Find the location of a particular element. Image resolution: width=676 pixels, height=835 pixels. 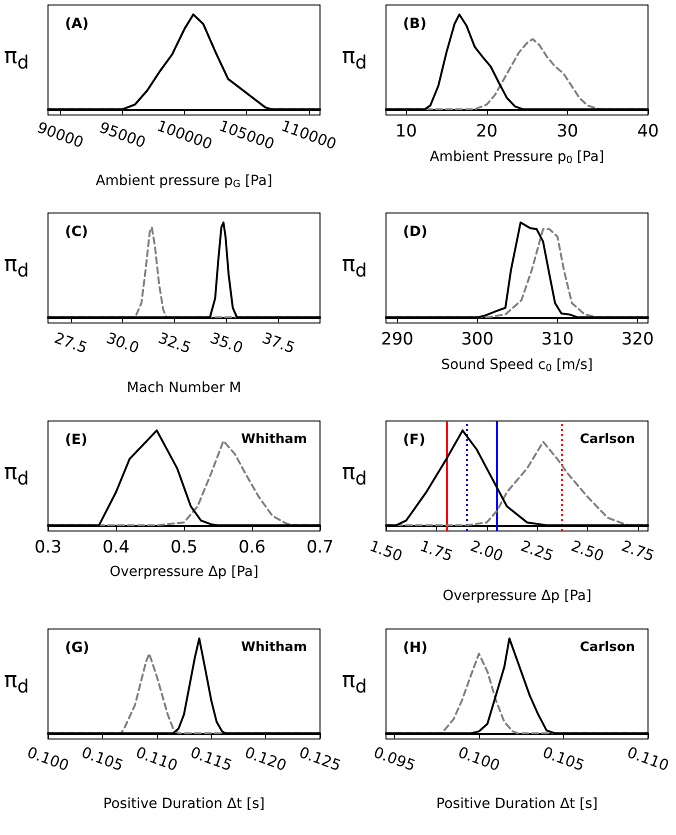

x-tick-label: 1.50 is located at coordinates (386, 551).